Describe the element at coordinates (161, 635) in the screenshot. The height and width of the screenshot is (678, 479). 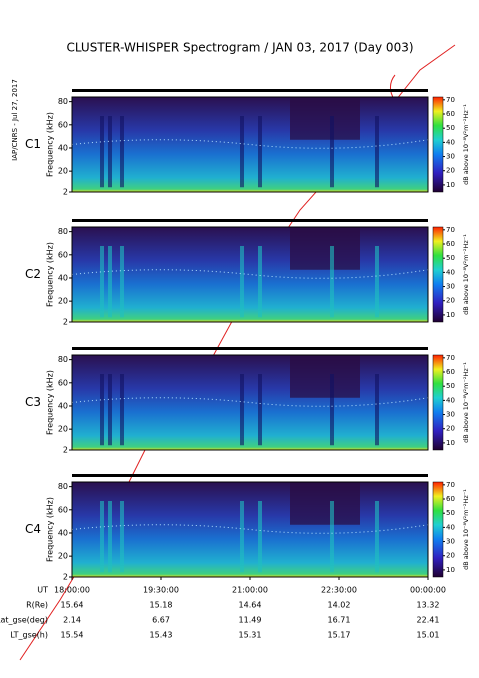
I see `ephemeris-value: 15.43` at that location.